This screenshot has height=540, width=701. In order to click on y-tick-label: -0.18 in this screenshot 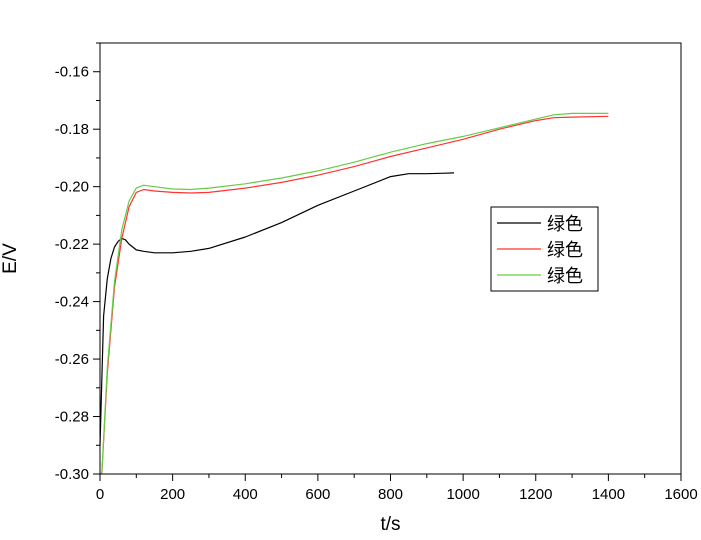, I will do `click(72, 129)`.